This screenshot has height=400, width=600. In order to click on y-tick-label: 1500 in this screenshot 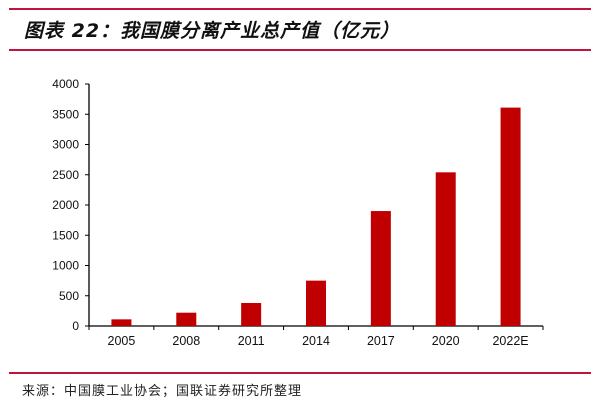, I will do `click(65, 235)`.